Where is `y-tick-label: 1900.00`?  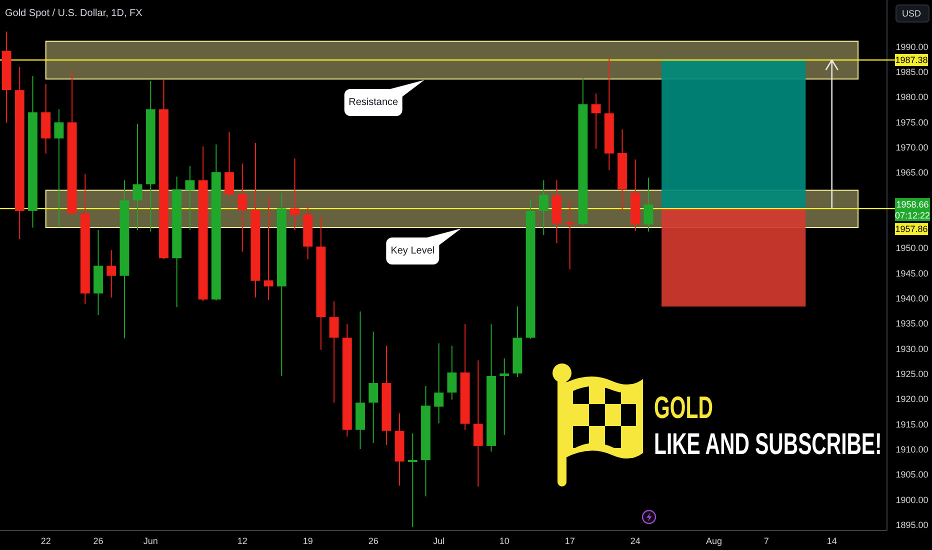 y-tick-label: 1900.00 is located at coordinates (912, 499).